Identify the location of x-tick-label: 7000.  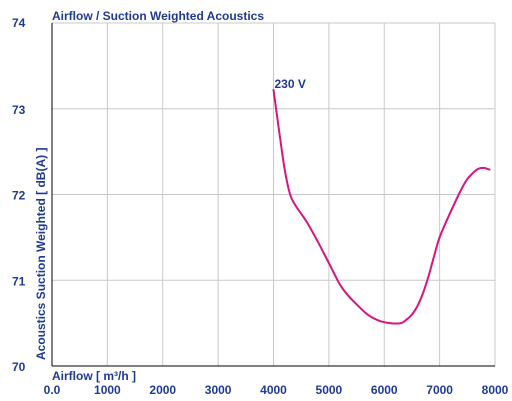
(439, 390).